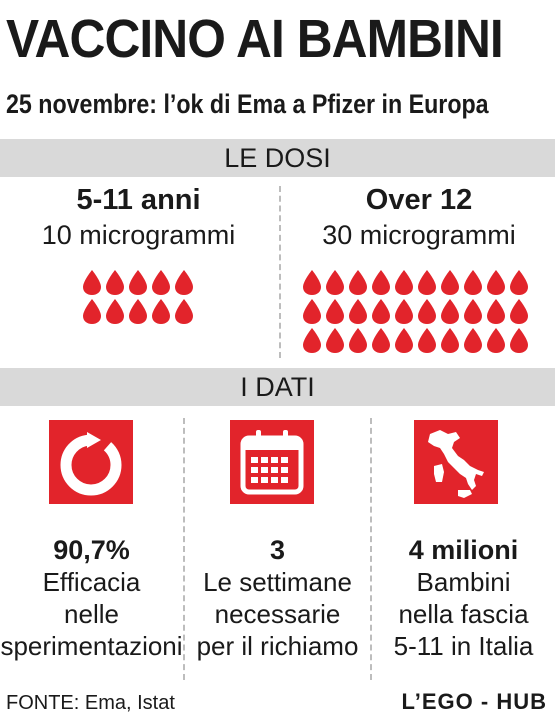 The width and height of the screenshot is (555, 720). Describe the element at coordinates (280, 272) in the screenshot. I see `dose-divider` at that location.